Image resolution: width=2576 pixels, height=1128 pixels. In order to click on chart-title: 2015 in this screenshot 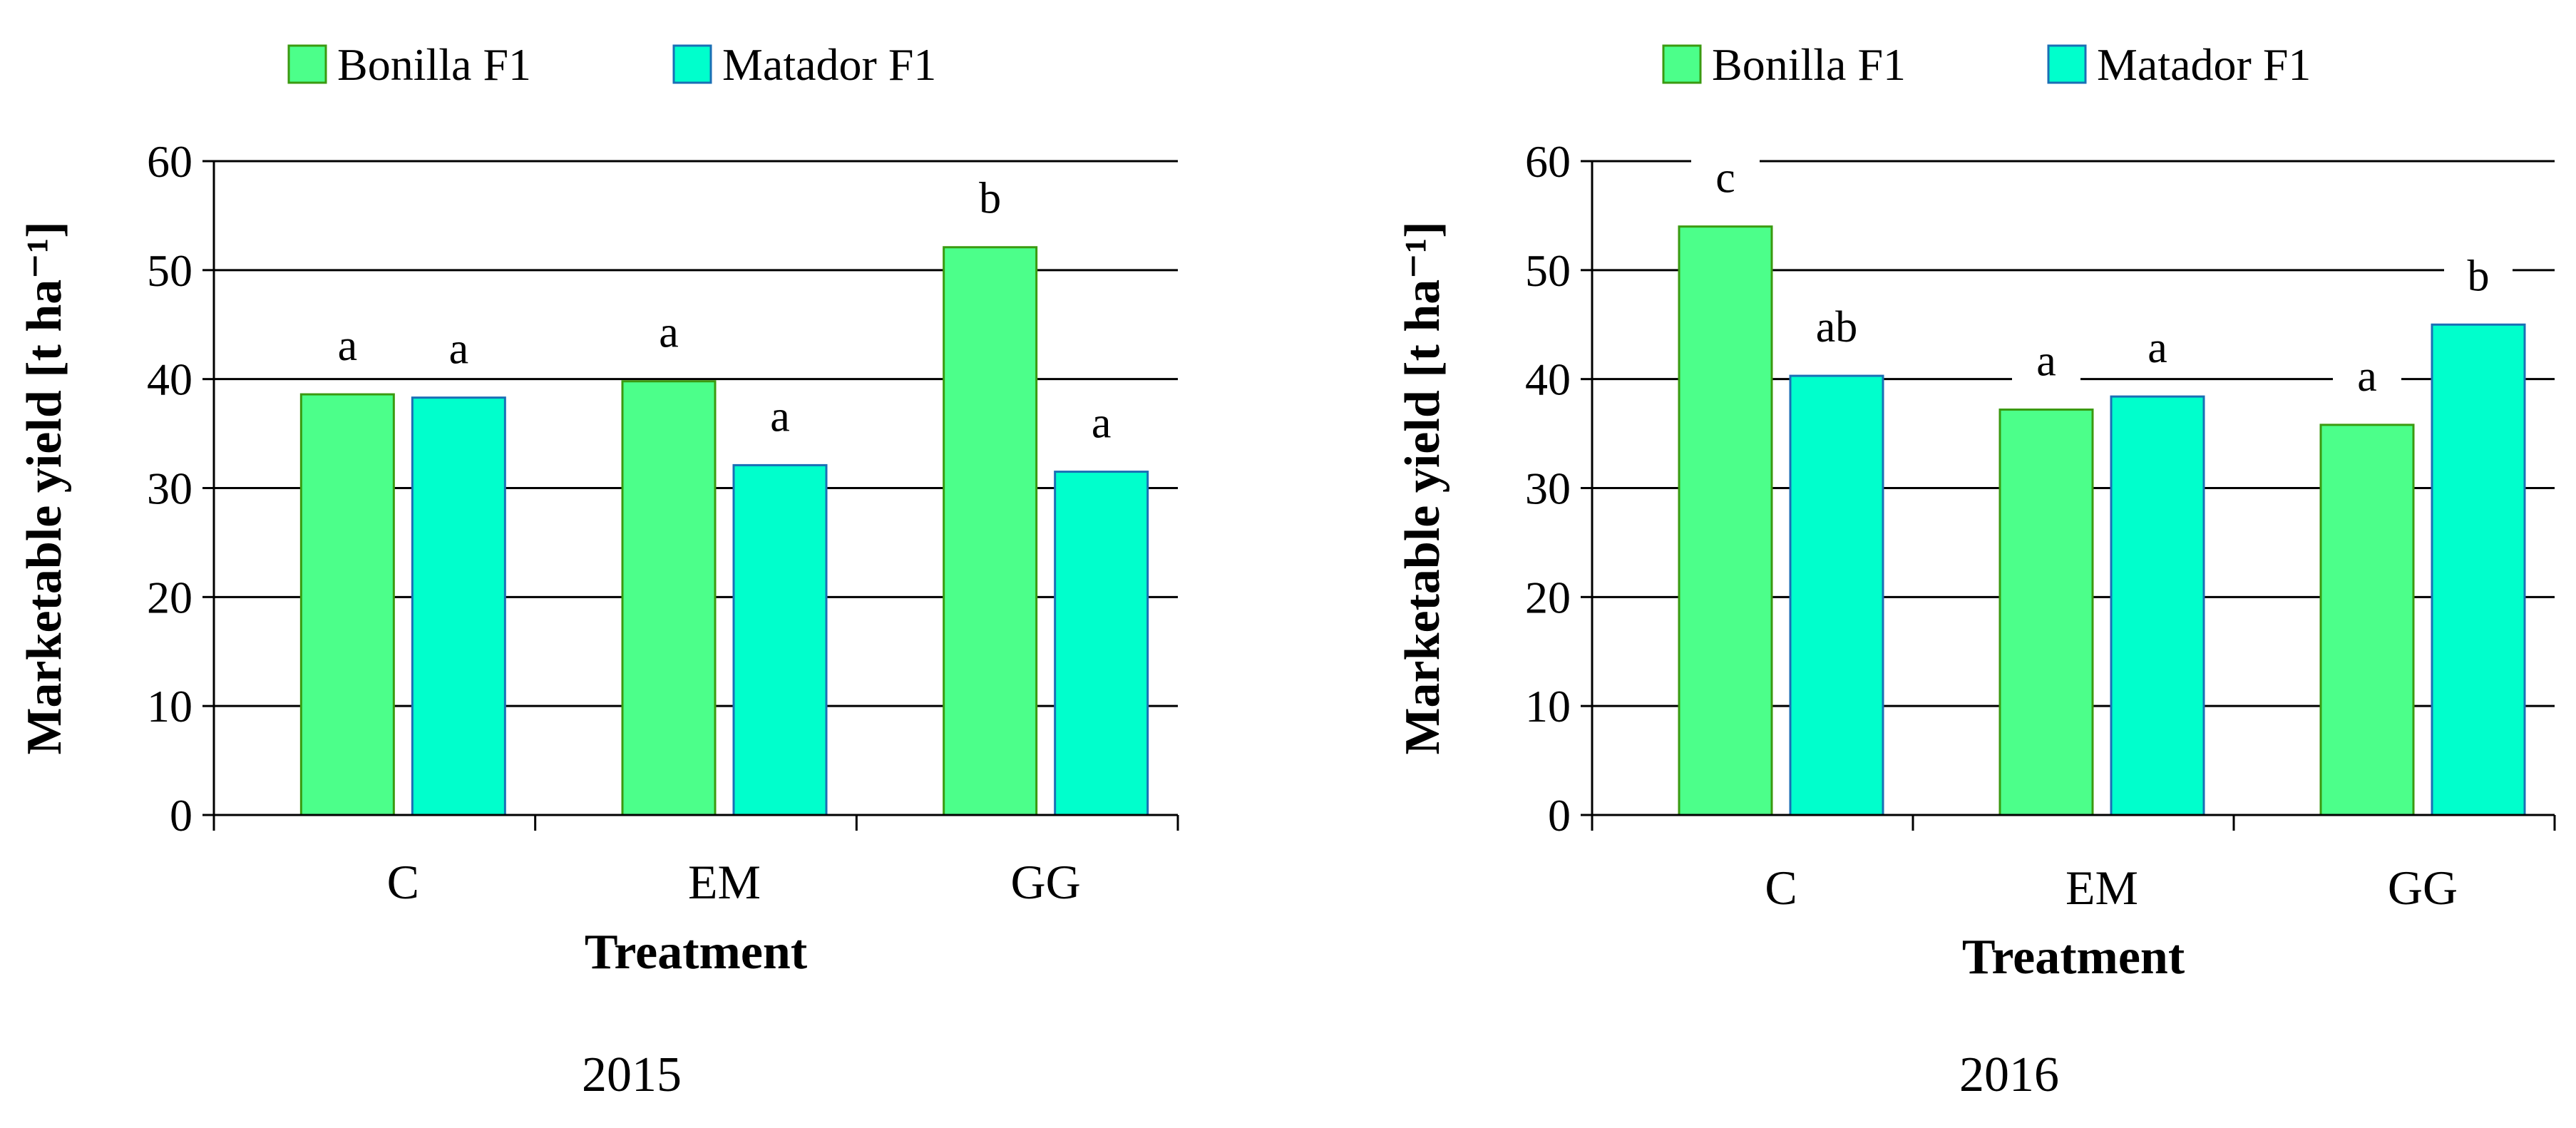, I will do `click(632, 1074)`.